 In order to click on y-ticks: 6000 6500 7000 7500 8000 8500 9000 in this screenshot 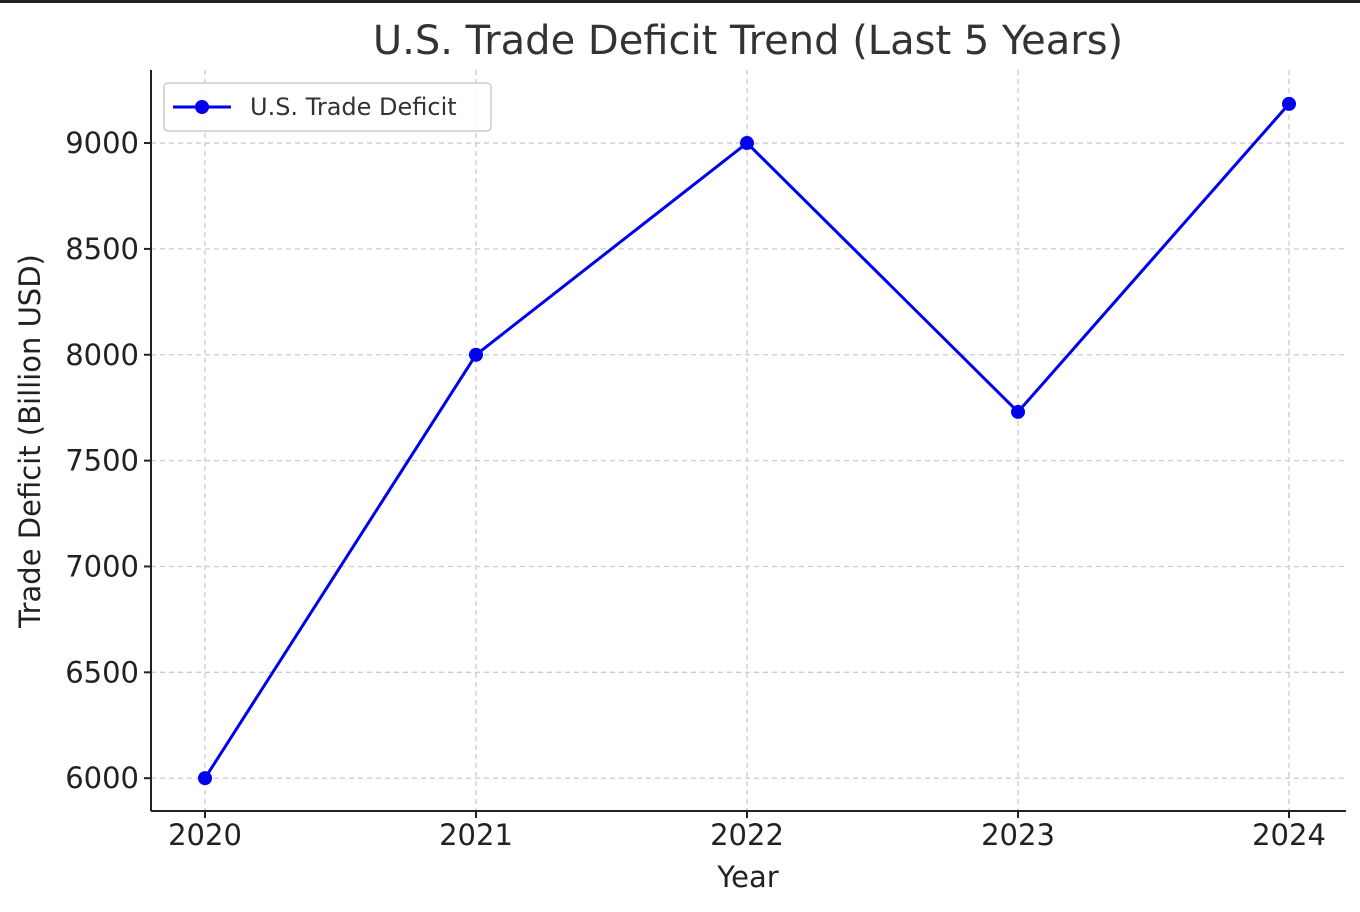, I will do `click(108, 460)`.